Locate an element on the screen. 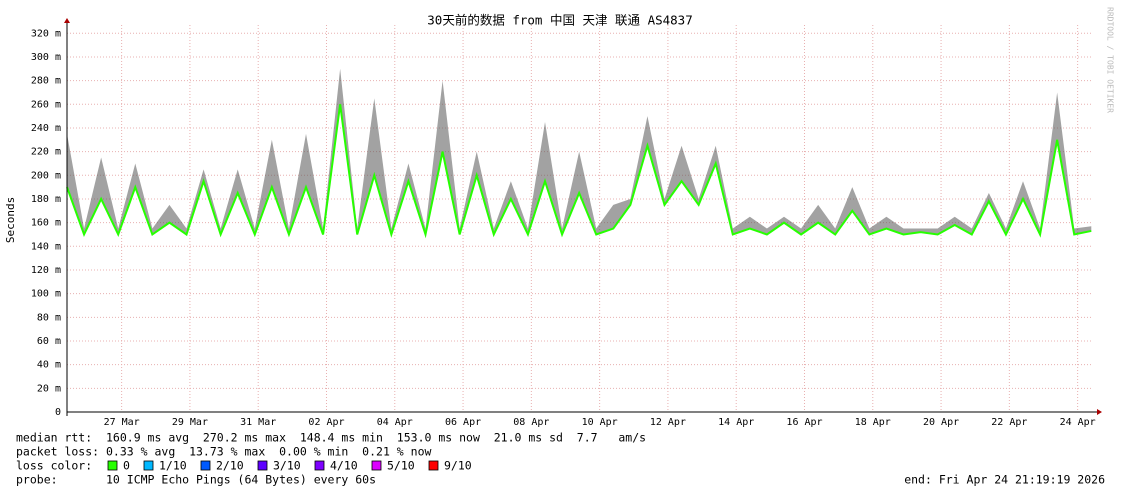 This screenshot has height=494, width=1121. end-time: end: Fri Apr 24 21:19:19 2026 is located at coordinates (1004, 480).